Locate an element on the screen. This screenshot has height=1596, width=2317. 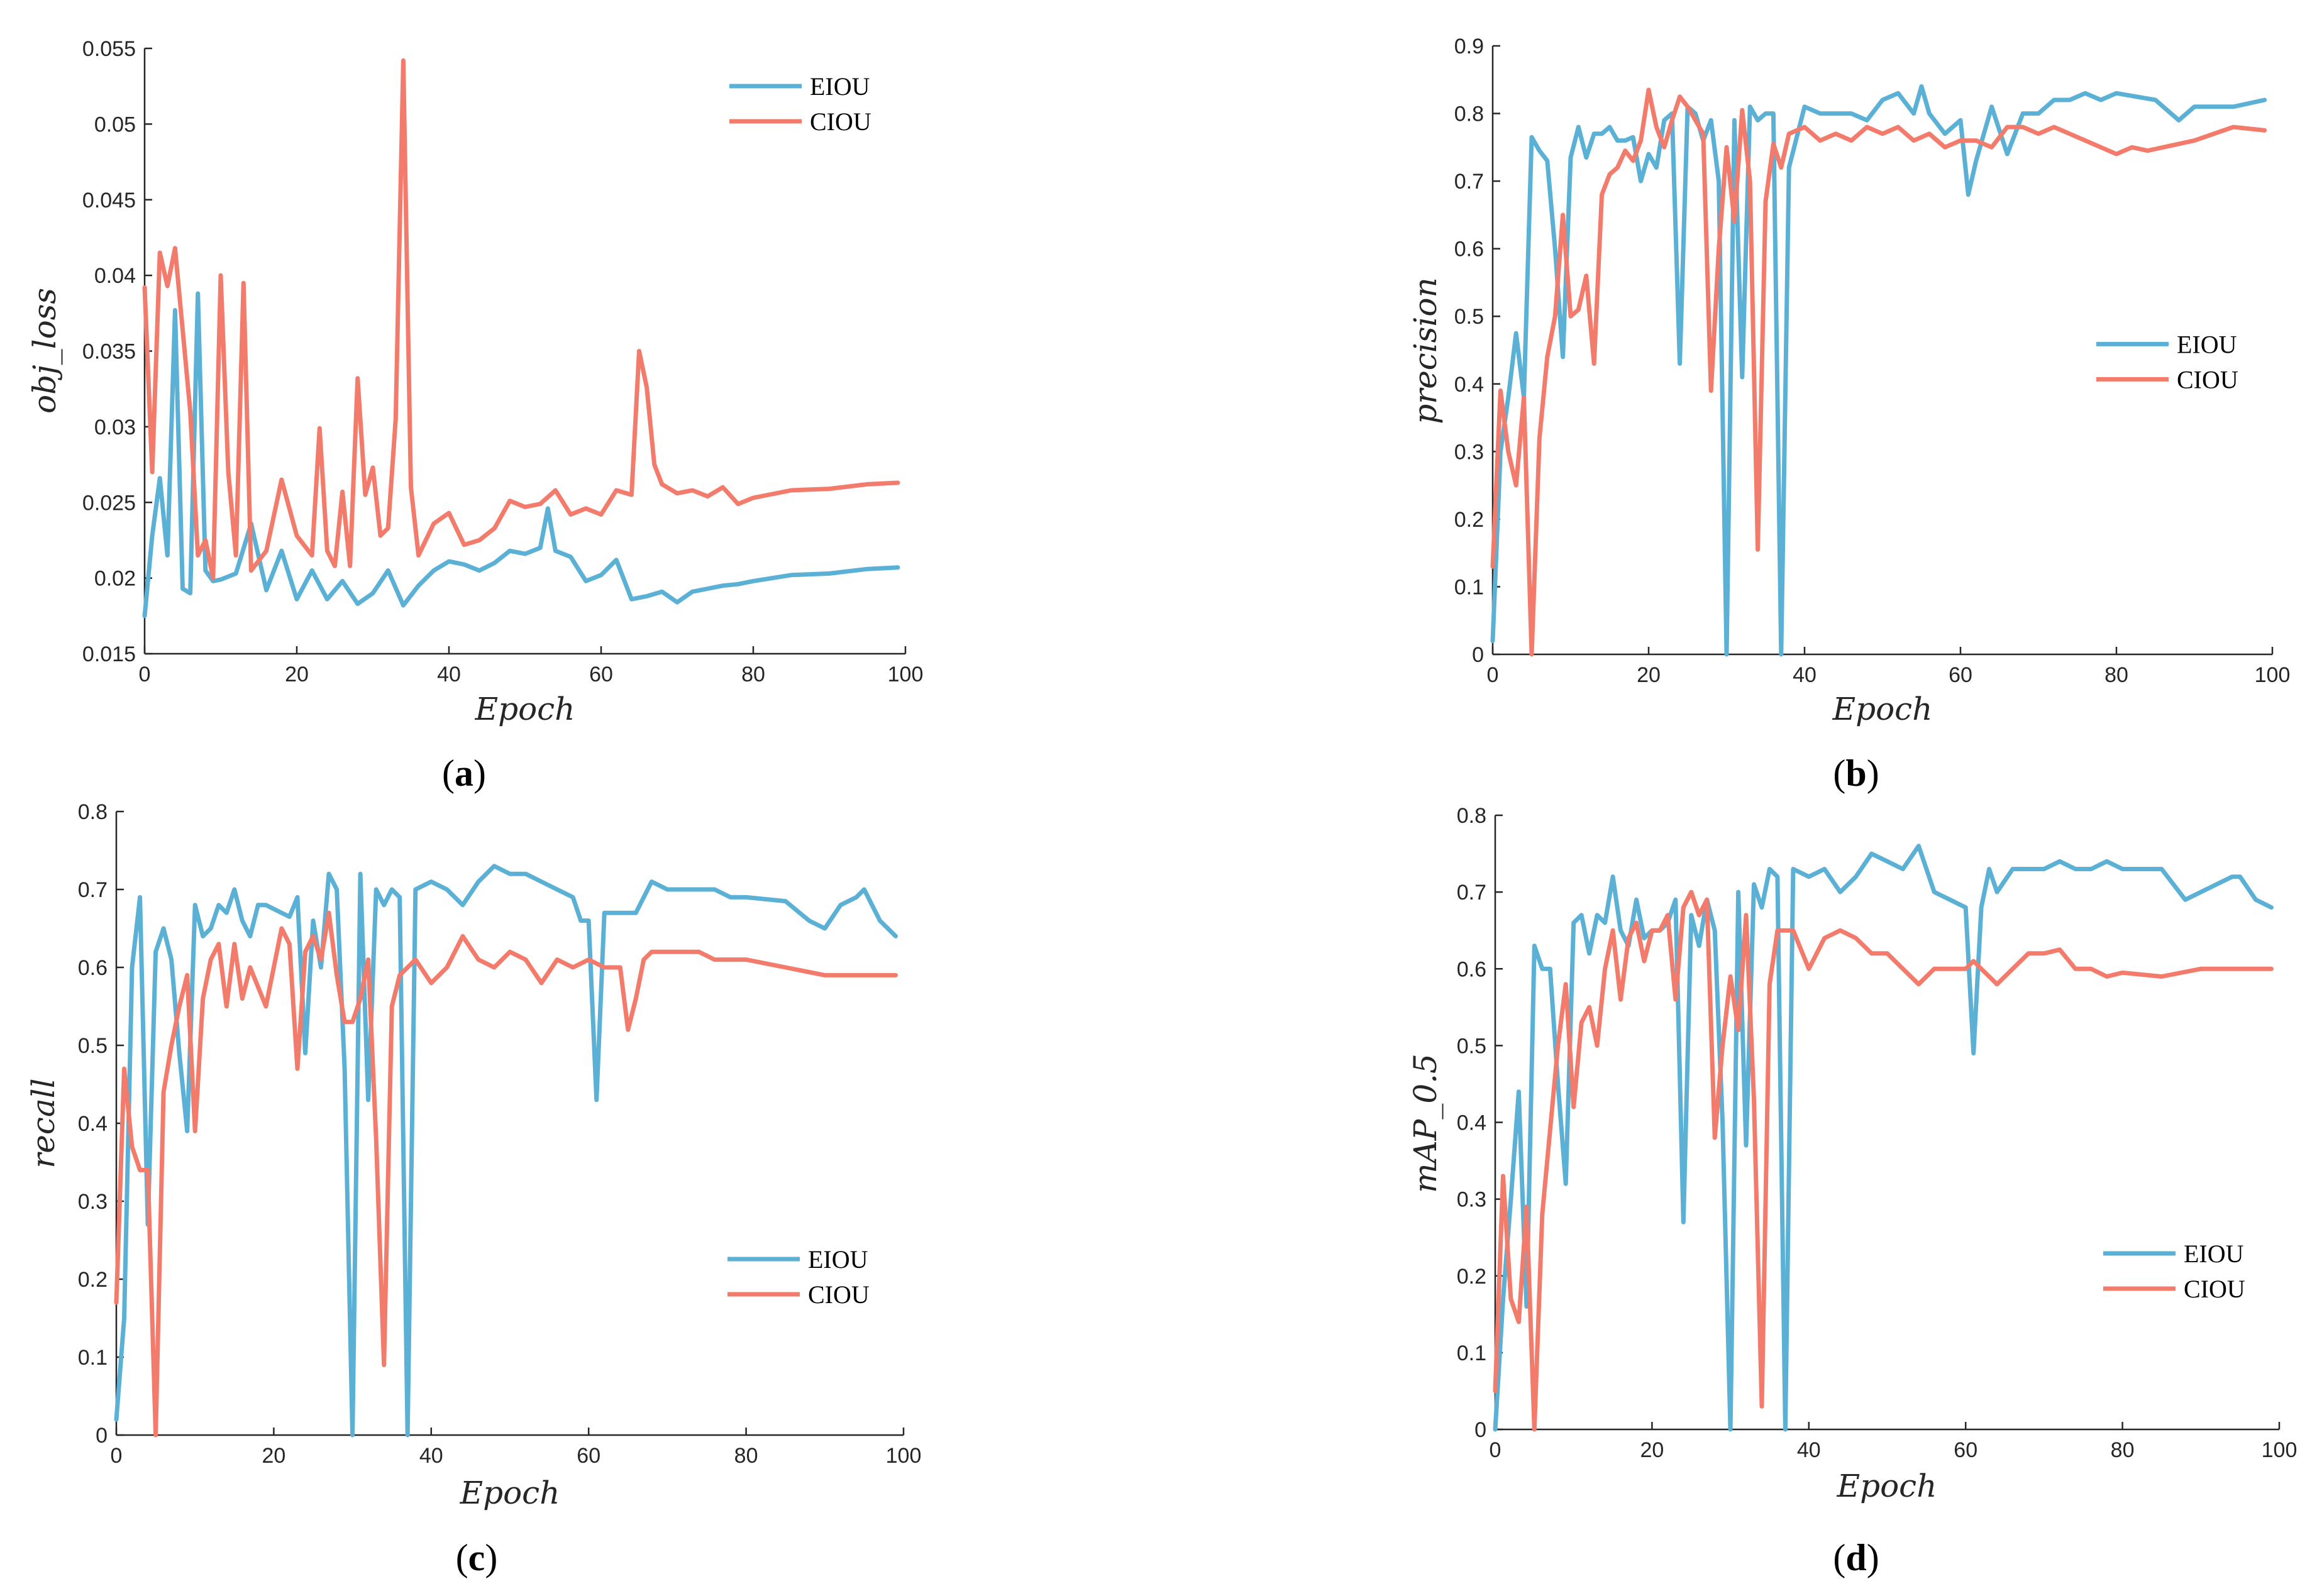
caption-a-letter: a is located at coordinates (464, 773).